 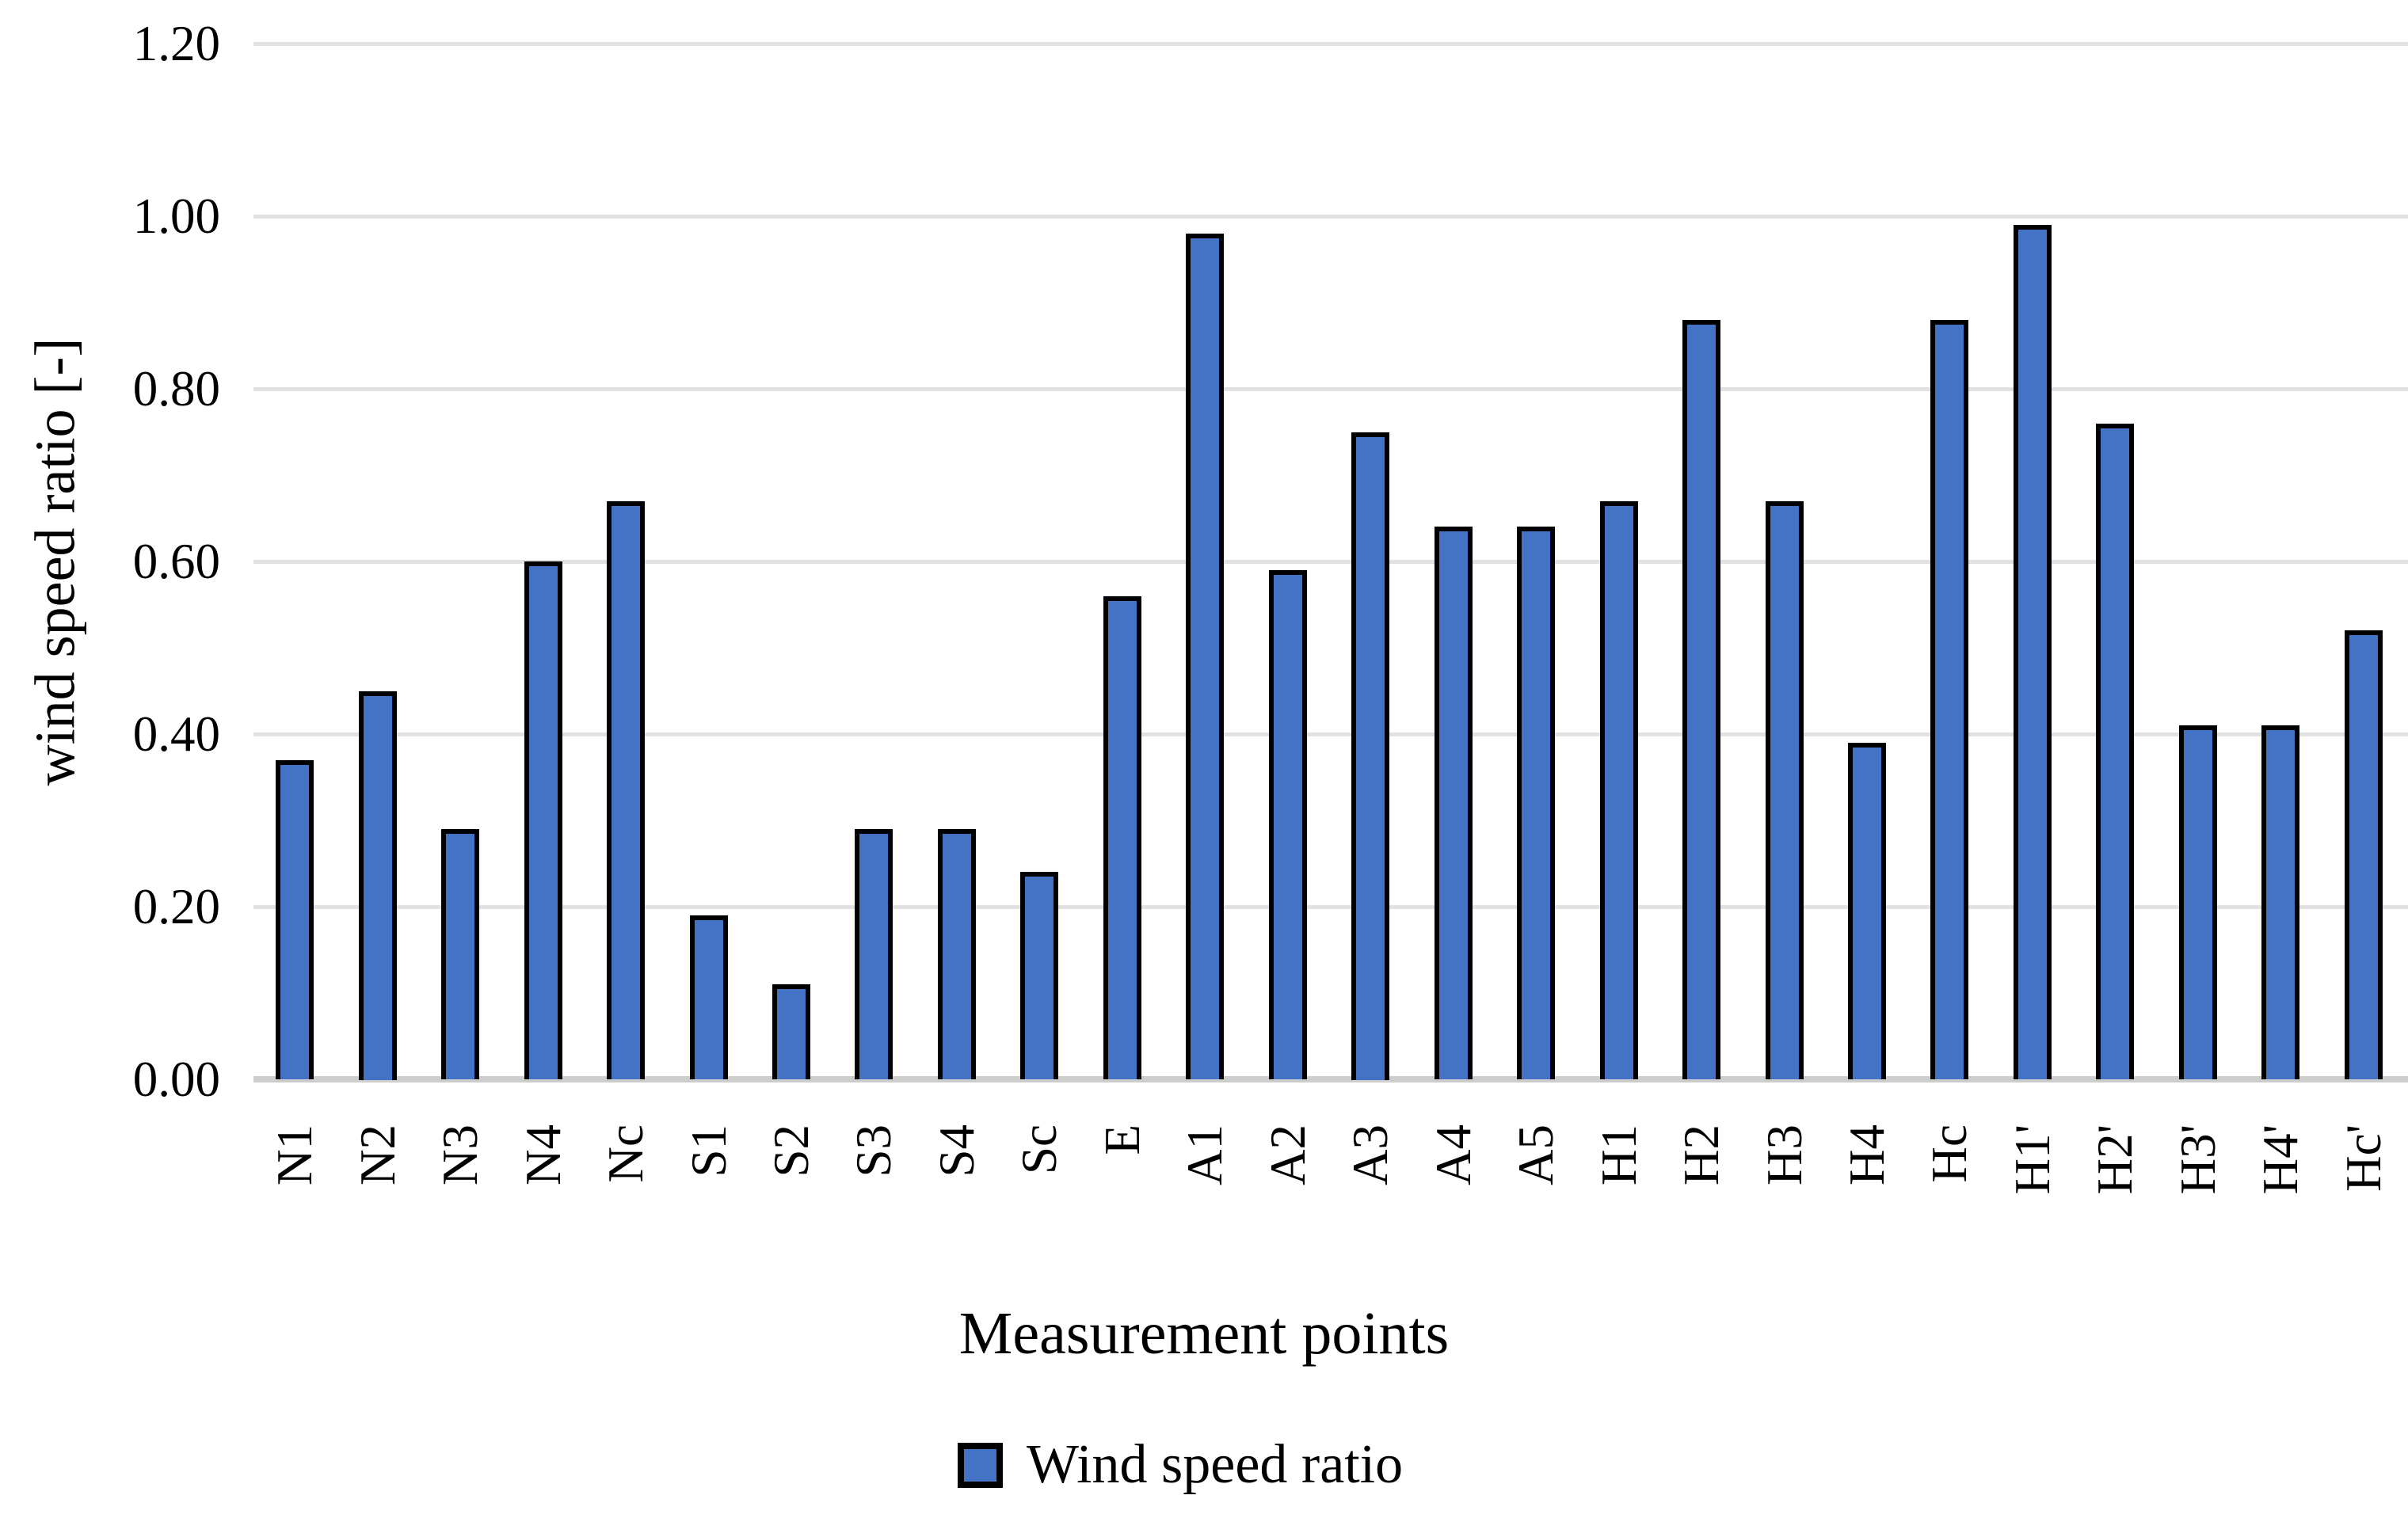 I want to click on x-tick-label: A4, so click(x=1453, y=1154).